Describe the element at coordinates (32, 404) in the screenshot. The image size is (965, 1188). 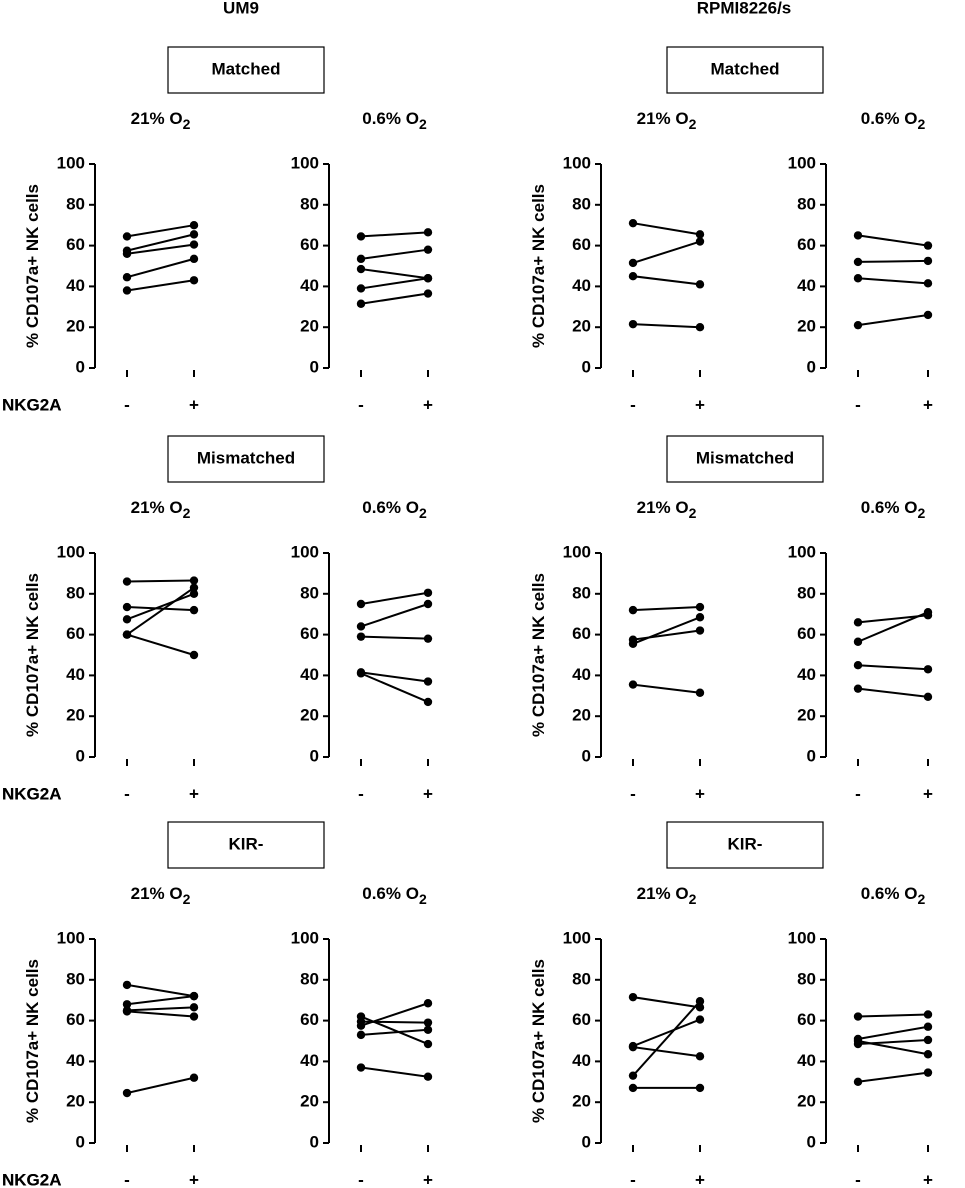
I see `x-axis-label: NKG2A` at that location.